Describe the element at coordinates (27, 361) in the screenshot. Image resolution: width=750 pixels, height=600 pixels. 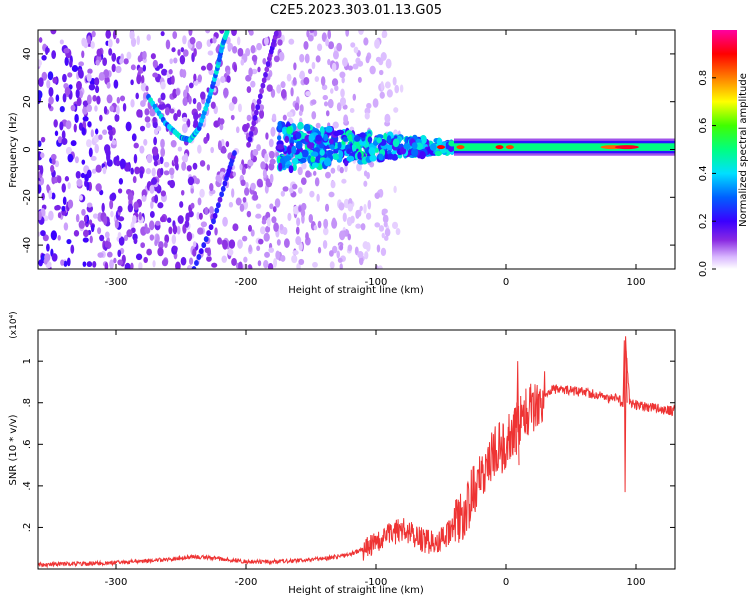
I see `y-tick-label: 1` at that location.